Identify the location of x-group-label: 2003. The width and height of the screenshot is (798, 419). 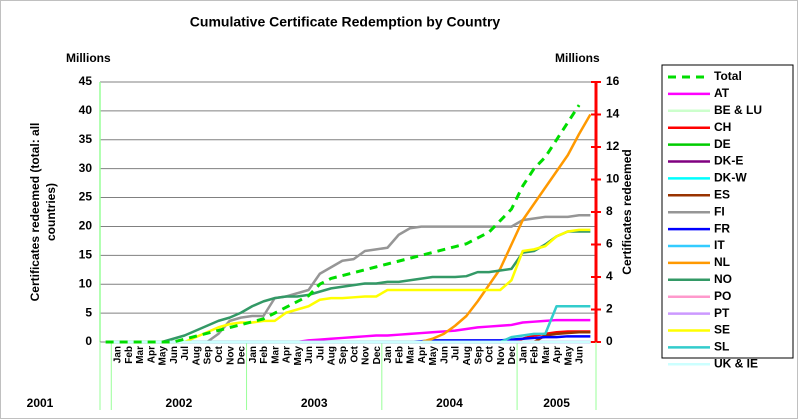
(314, 403).